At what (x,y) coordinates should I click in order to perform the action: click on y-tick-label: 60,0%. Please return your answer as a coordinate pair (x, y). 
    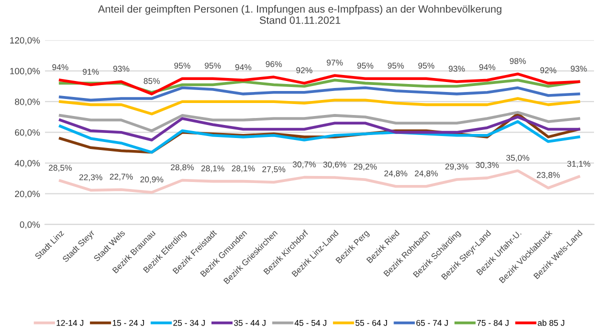
    Looking at the image, I should click on (27, 133).